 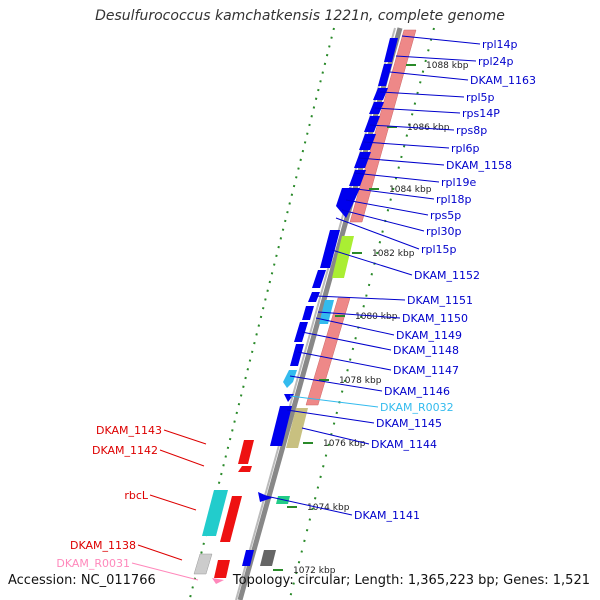 I want to click on gene-label: rpl19e, so click(x=459, y=182).